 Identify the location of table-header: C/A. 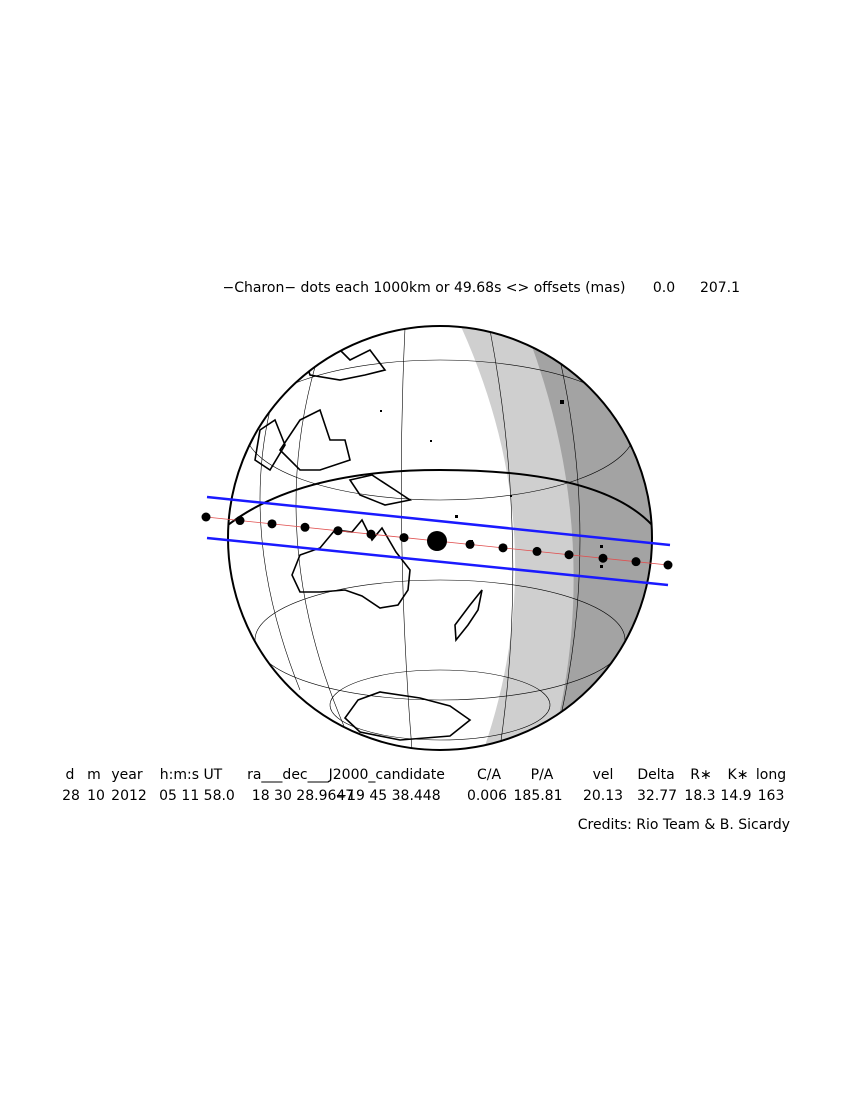
(489, 775).